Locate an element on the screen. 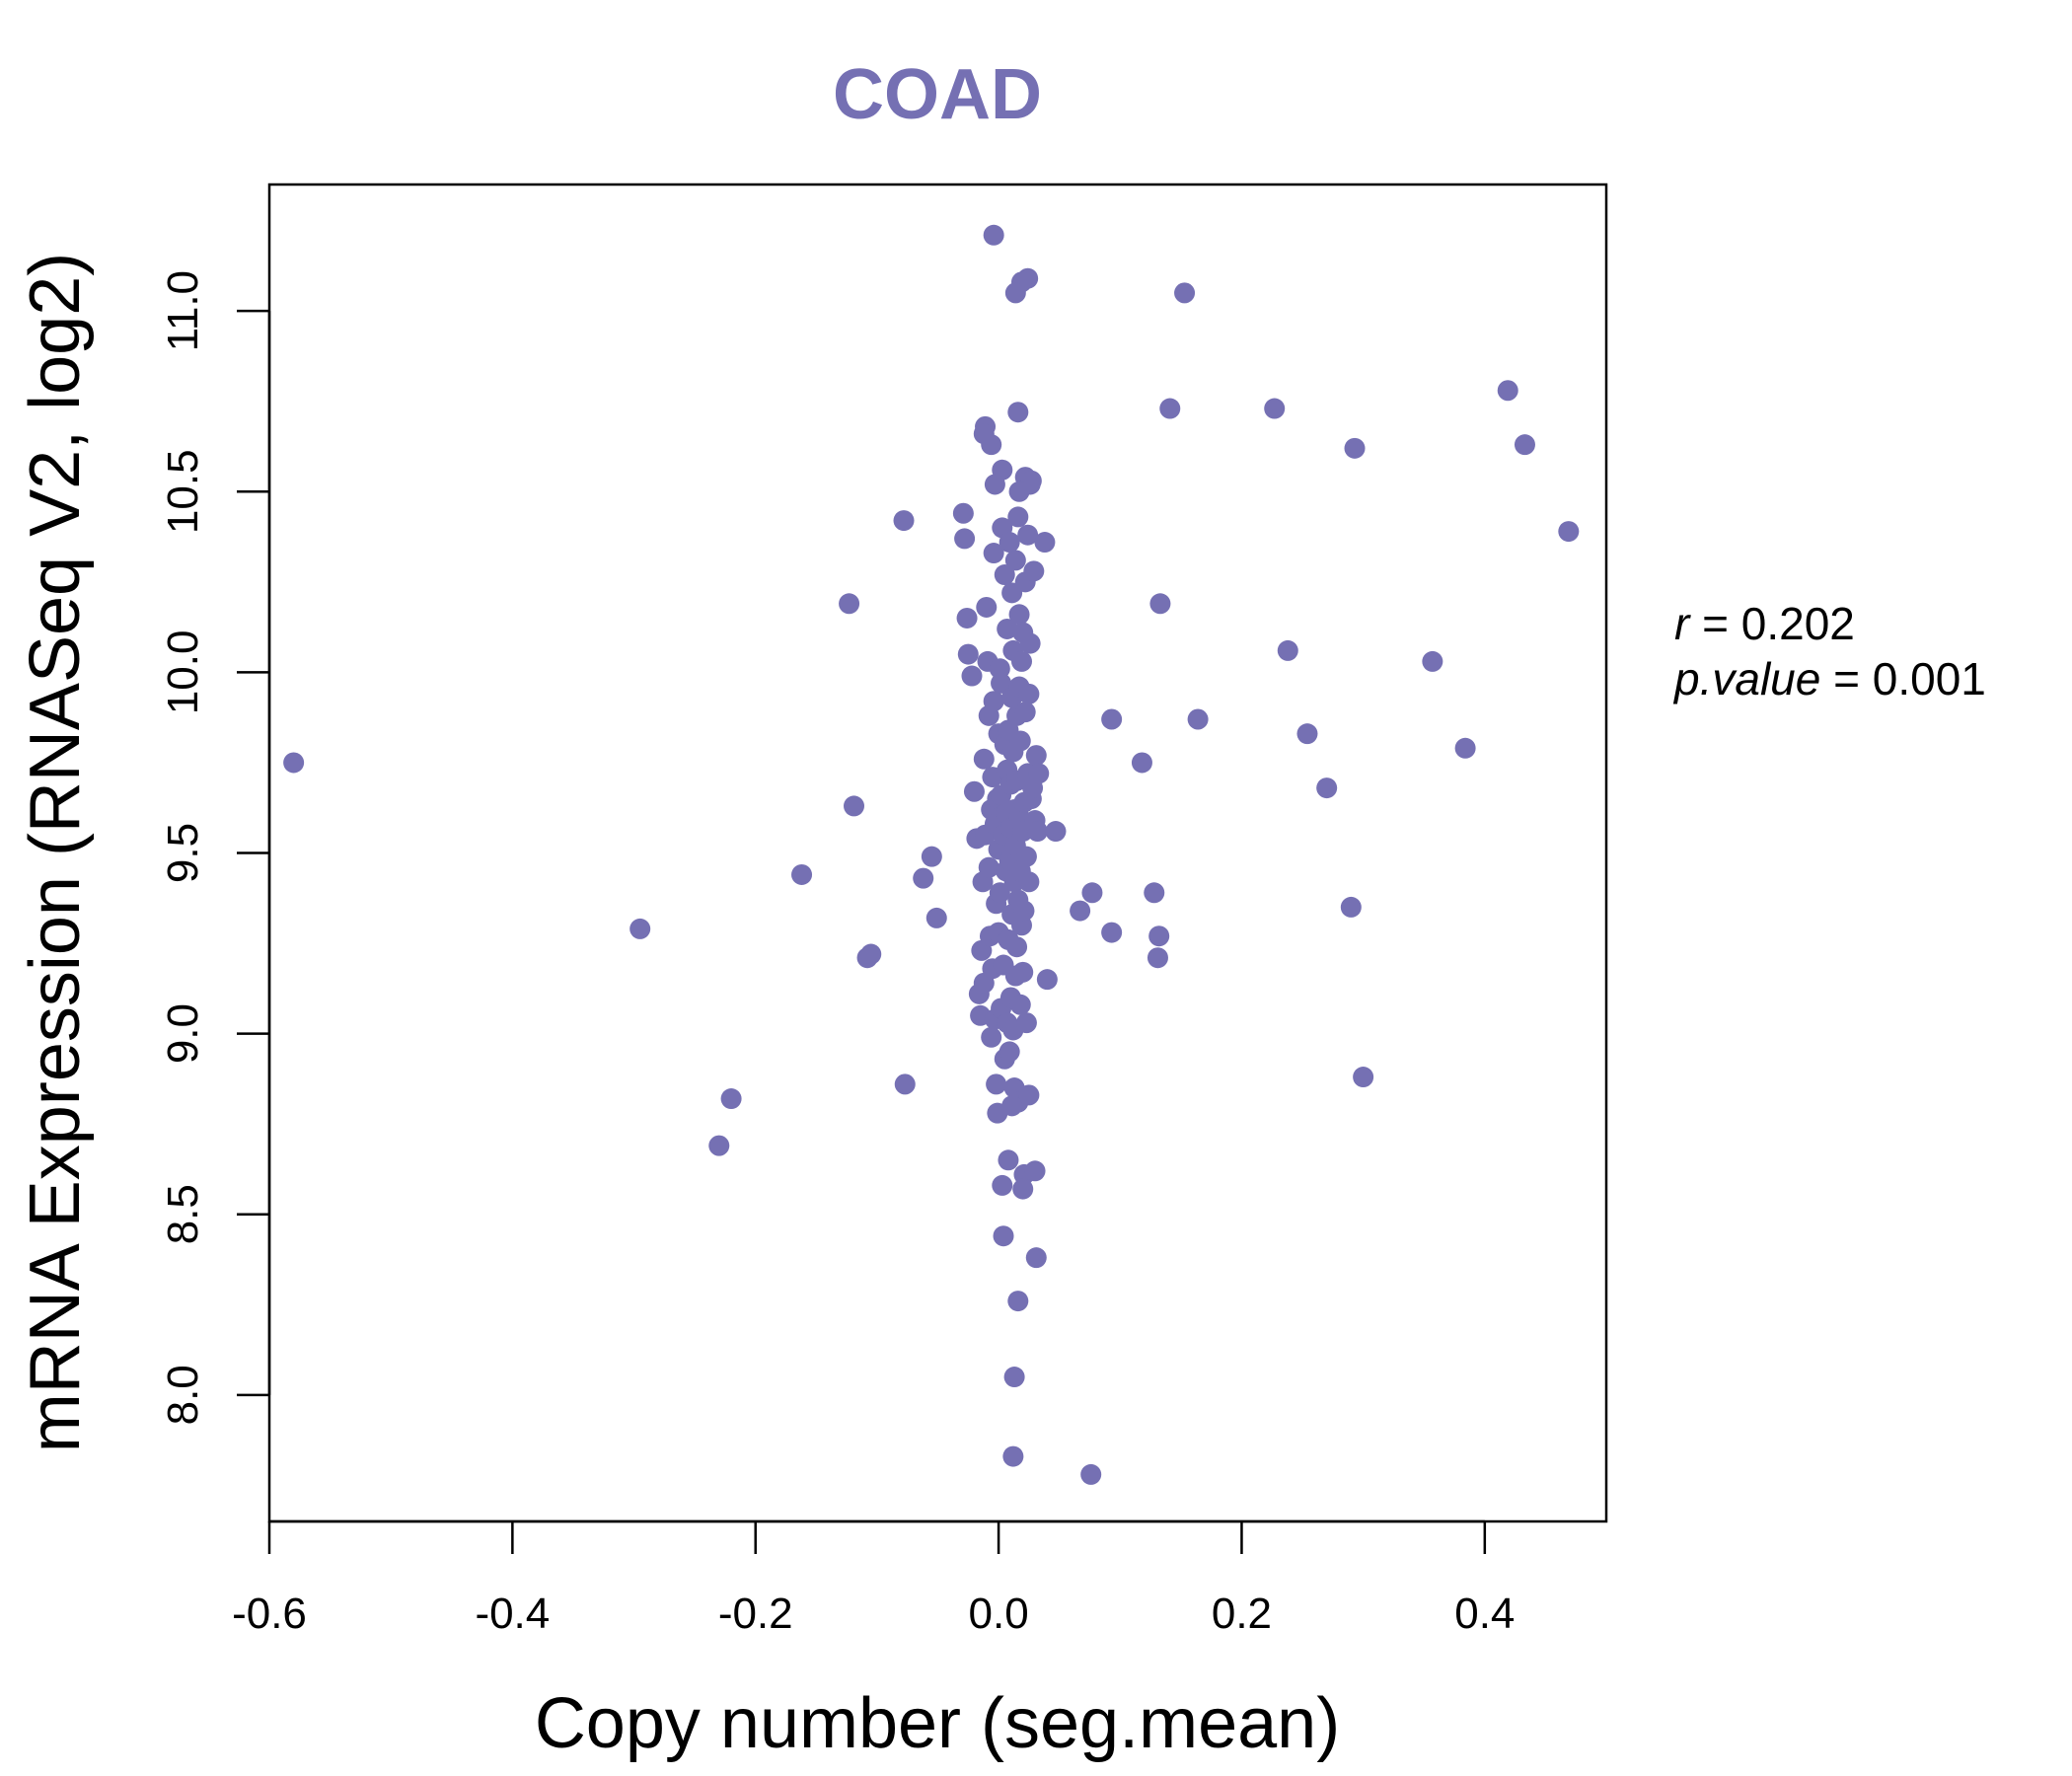 The width and height of the screenshot is (2072, 1776). y-tick-label: 10.0 is located at coordinates (183, 673).